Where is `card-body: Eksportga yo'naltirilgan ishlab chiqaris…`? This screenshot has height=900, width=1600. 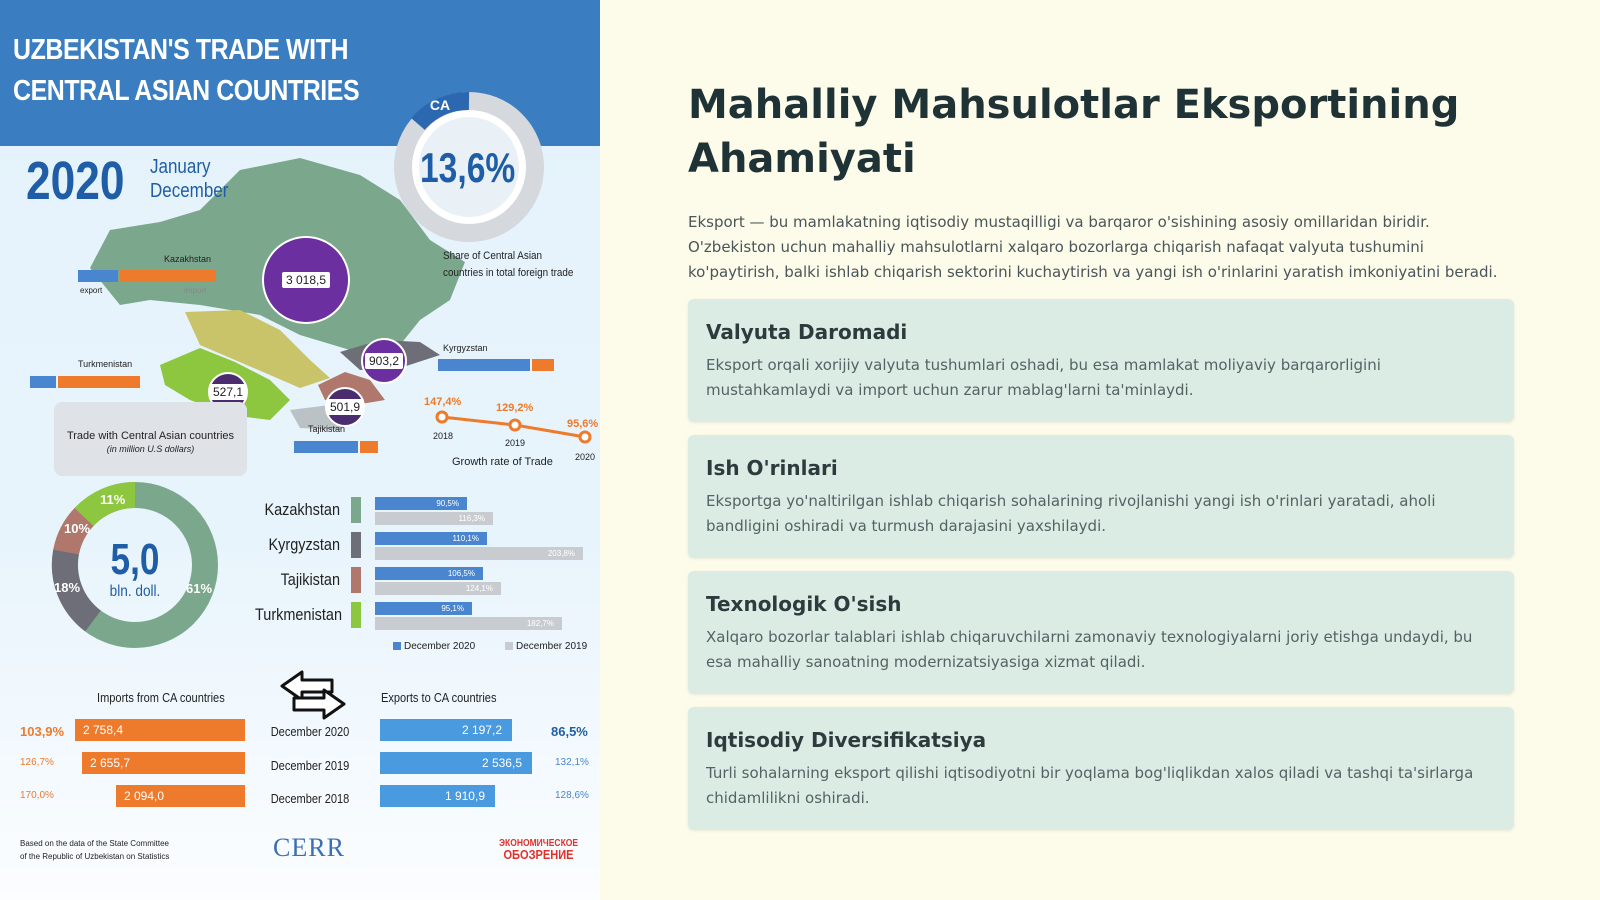 card-body: Eksportga yo'naltirilgan ishlab chiqaris… is located at coordinates (1071, 513).